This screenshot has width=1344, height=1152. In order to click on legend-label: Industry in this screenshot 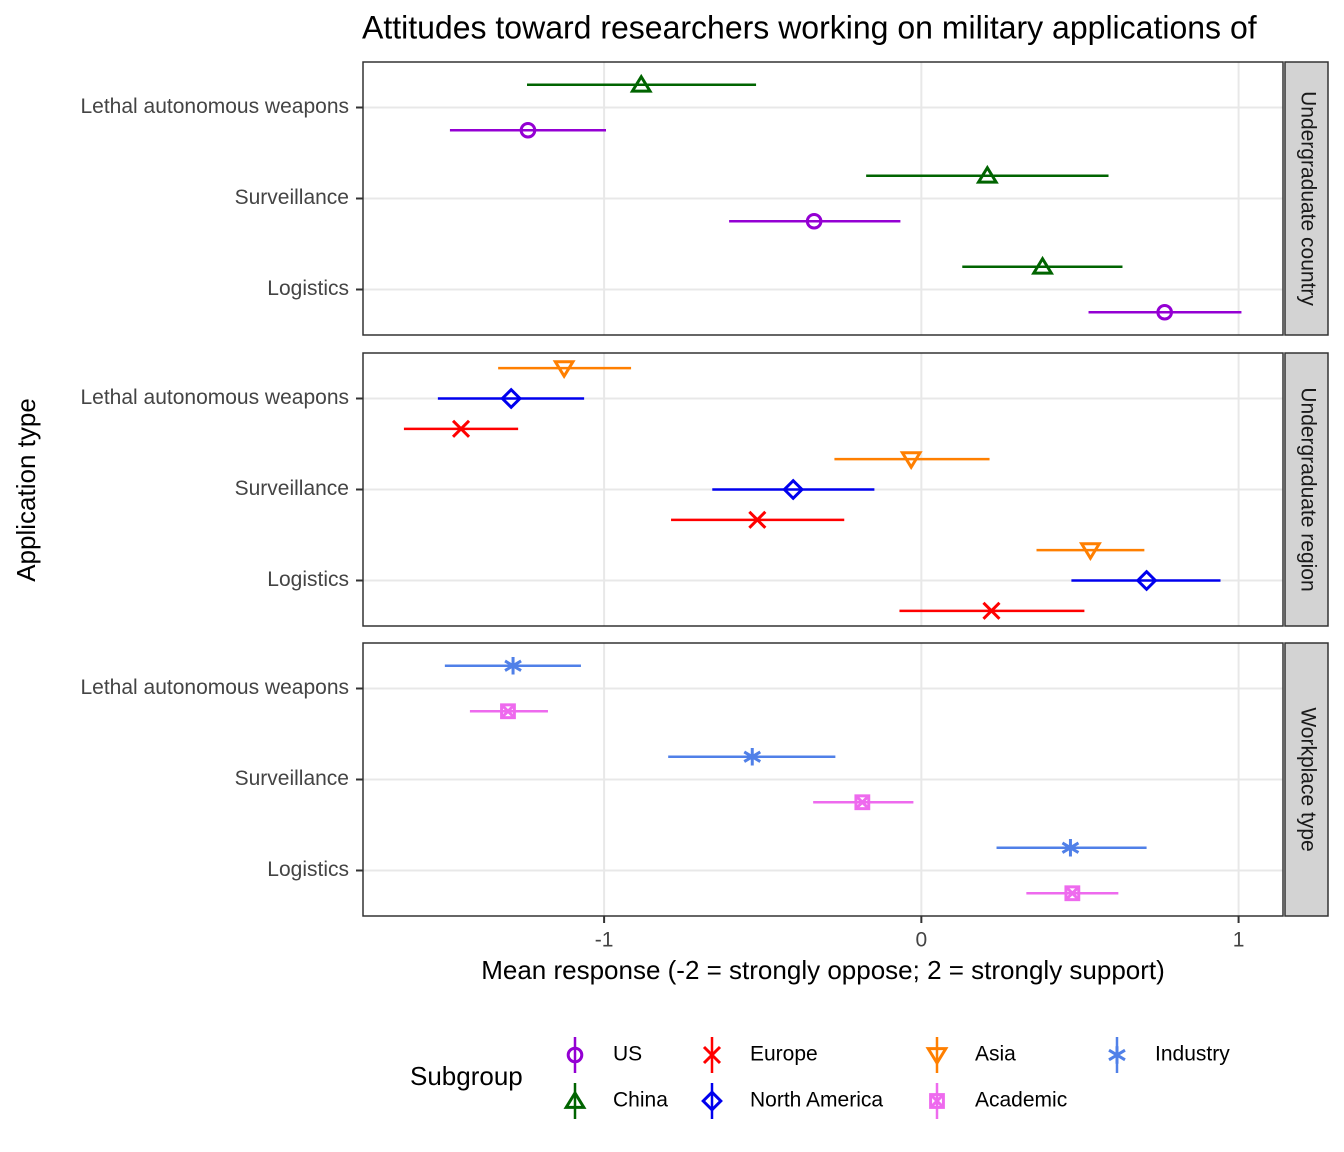, I will do `click(1192, 1054)`.